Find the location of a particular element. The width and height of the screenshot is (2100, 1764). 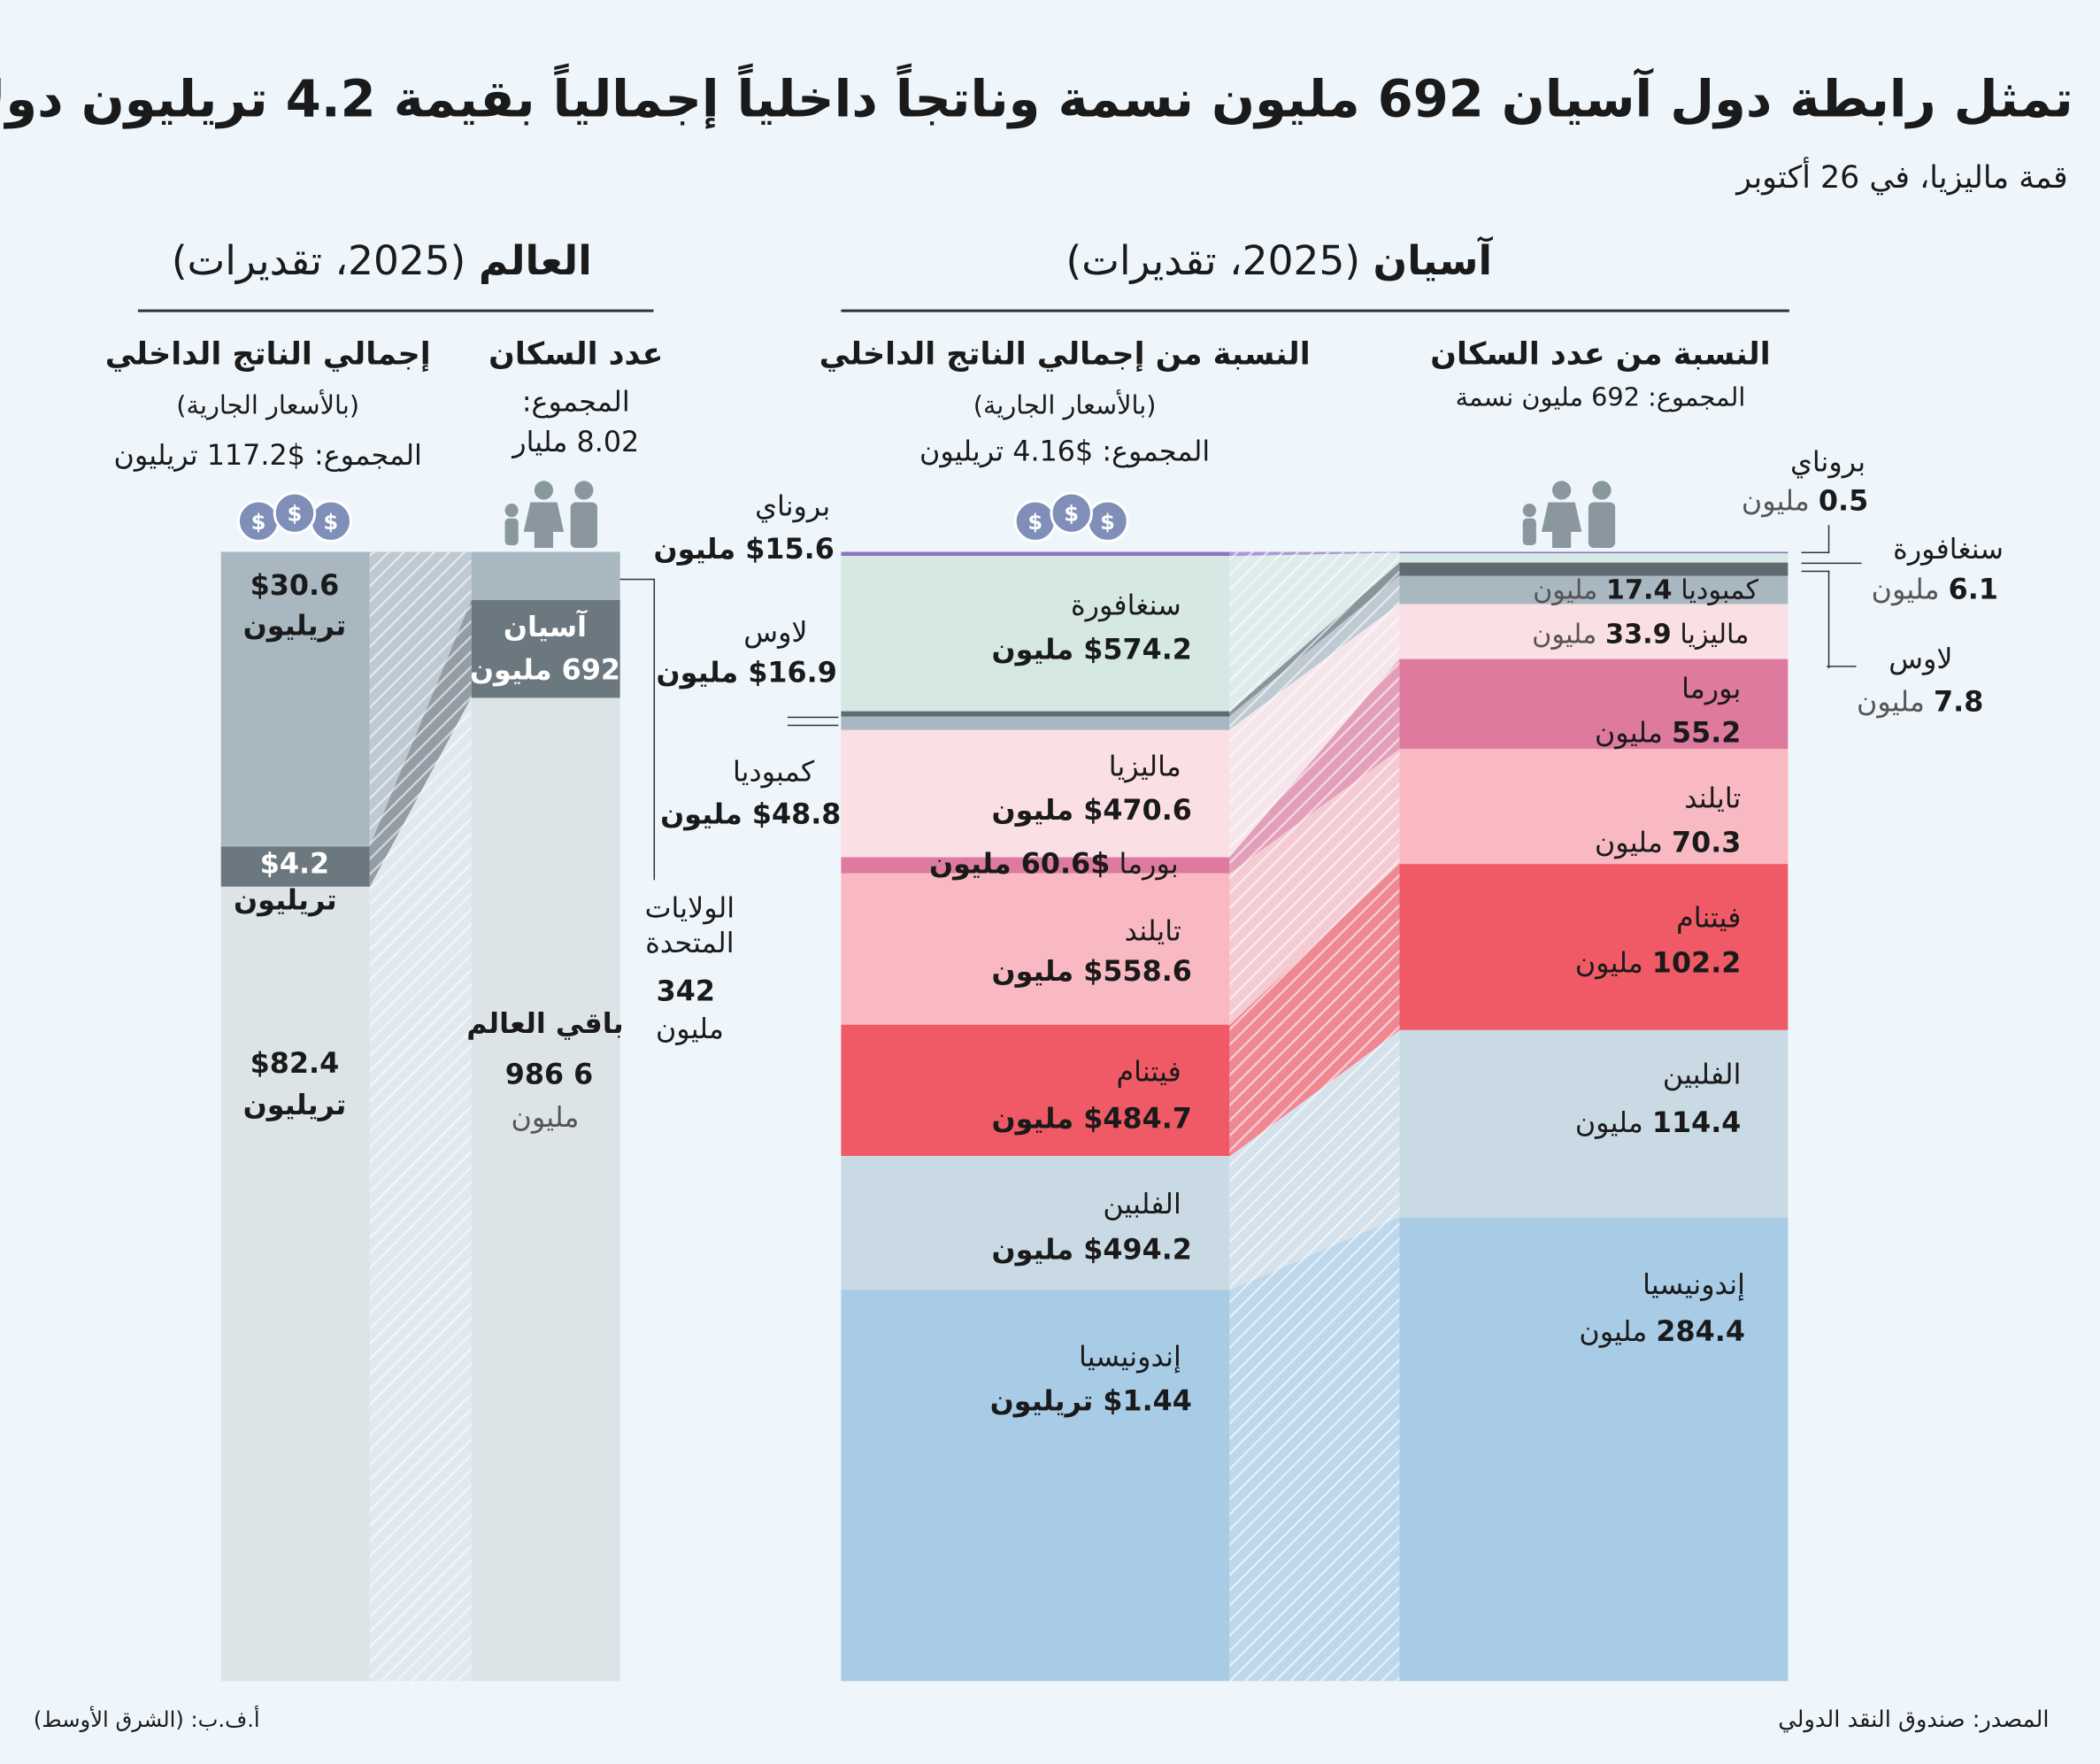

laos-connector-b is located at coordinates (1842, 666).